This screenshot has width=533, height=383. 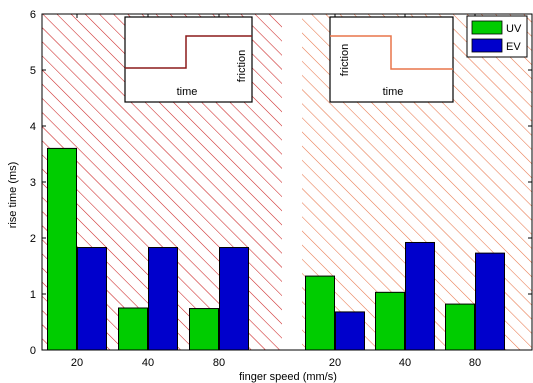 What do you see at coordinates (487, 45) in the screenshot?
I see `legend-swatch-ev` at bounding box center [487, 45].